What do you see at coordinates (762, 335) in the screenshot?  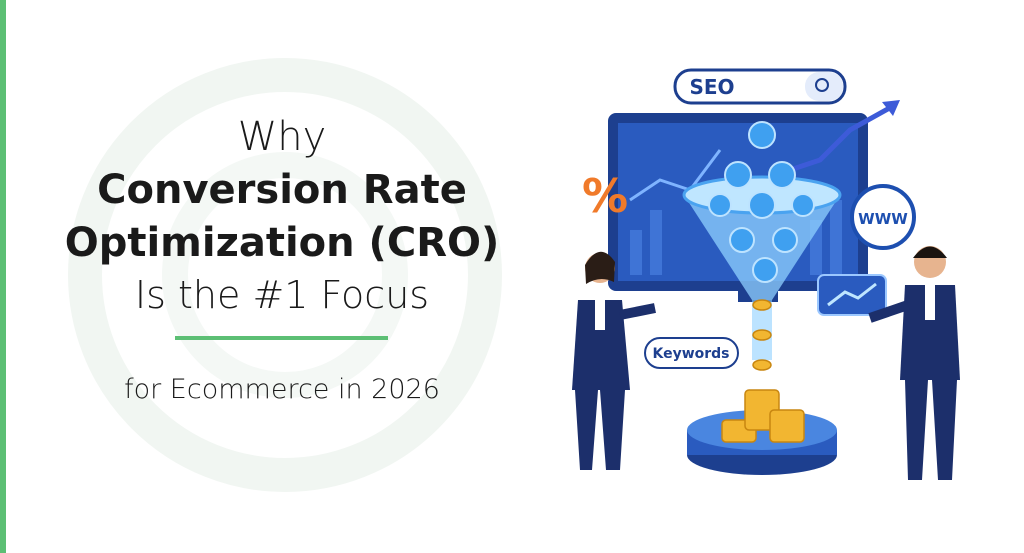 I see `coins` at bounding box center [762, 335].